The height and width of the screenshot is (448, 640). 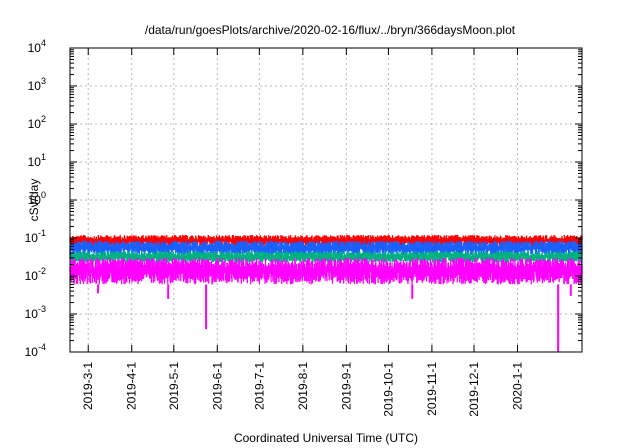 What do you see at coordinates (303, 386) in the screenshot?
I see `x-tick-label: 2019-8-1` at bounding box center [303, 386].